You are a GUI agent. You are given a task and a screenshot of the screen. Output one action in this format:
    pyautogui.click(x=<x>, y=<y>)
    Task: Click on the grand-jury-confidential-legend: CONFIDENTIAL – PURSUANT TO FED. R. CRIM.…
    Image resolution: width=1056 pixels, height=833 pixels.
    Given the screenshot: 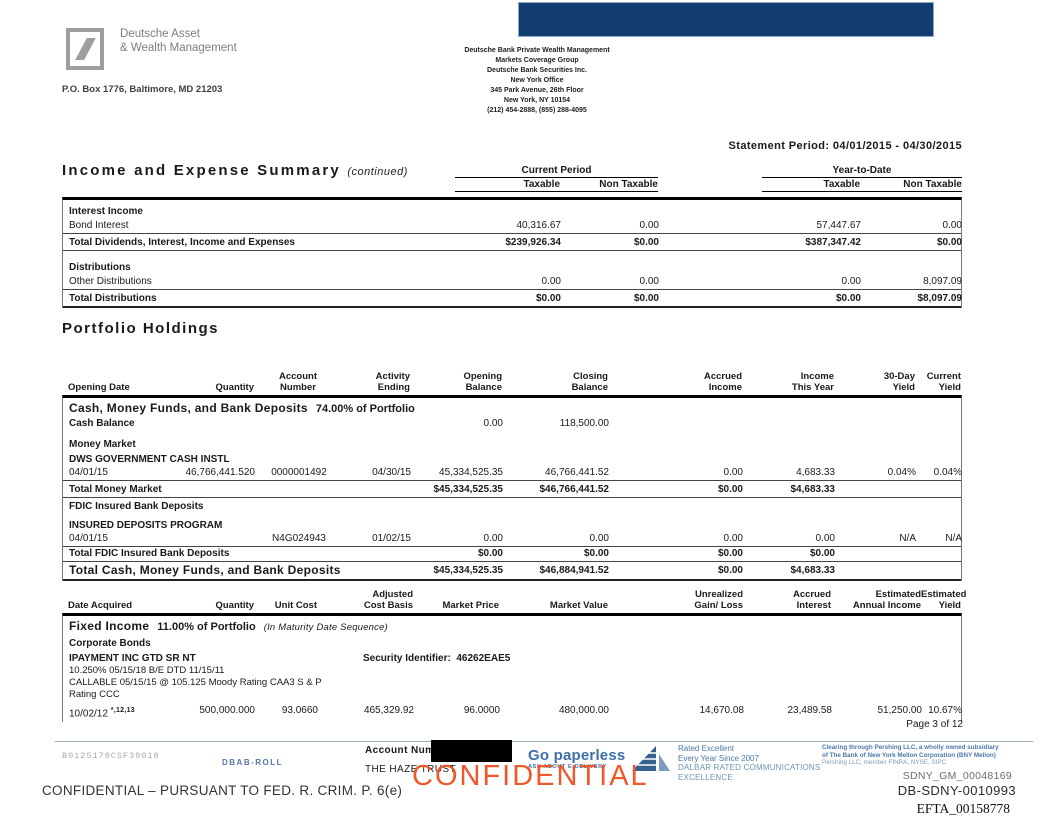 What is the action you would take?
    pyautogui.click(x=222, y=790)
    